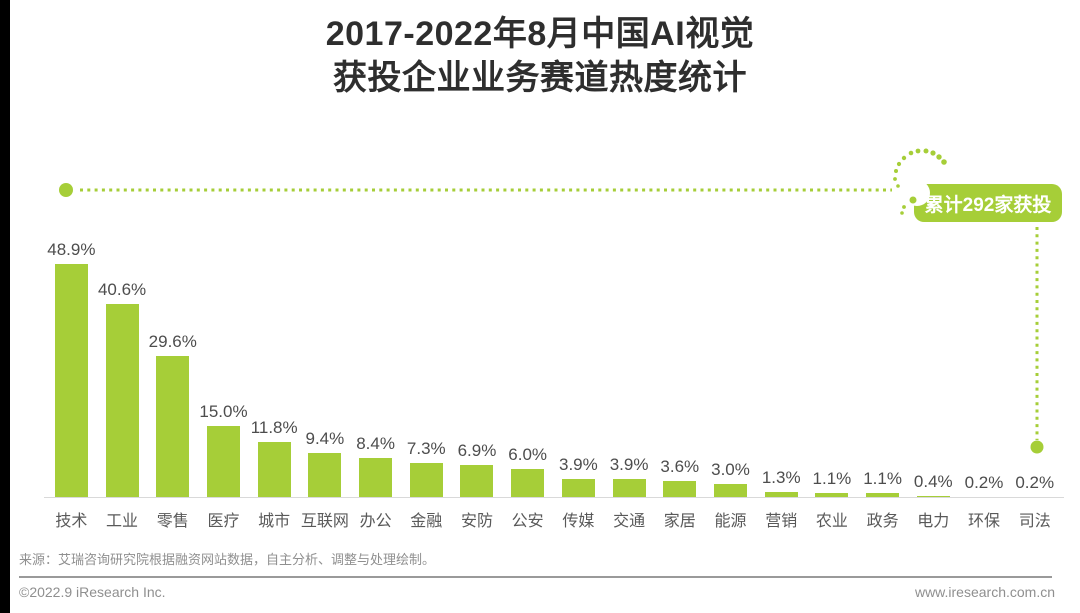 This screenshot has height=613, width=1080. I want to click on cumulative-total-badge: 累计292家获投, so click(988, 203).